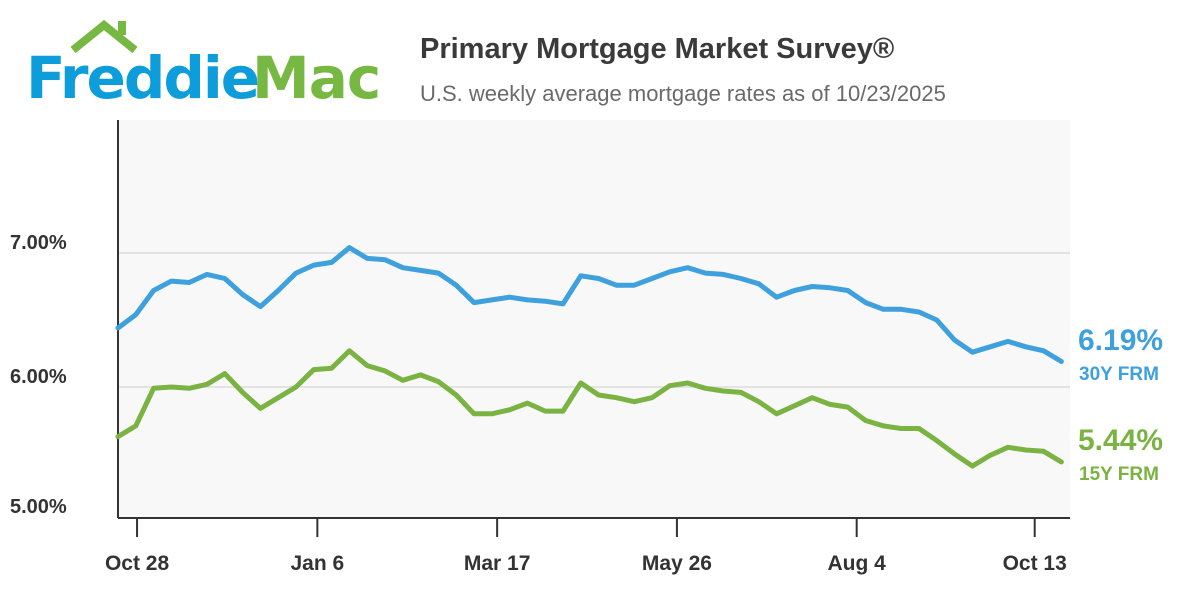 The width and height of the screenshot is (1200, 600). What do you see at coordinates (1119, 374) in the screenshot?
I see `legend-label-30y-frm: 30Y FRM` at bounding box center [1119, 374].